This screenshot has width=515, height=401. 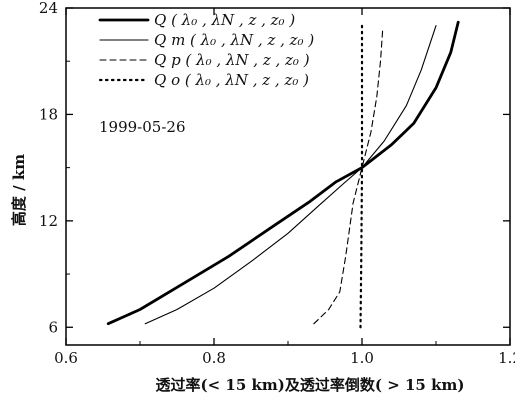 What do you see at coordinates (232, 60) in the screenshot?
I see `legend-label-3: Q p ( λ₀ , λN , z , z₀ )` at bounding box center [232, 60].